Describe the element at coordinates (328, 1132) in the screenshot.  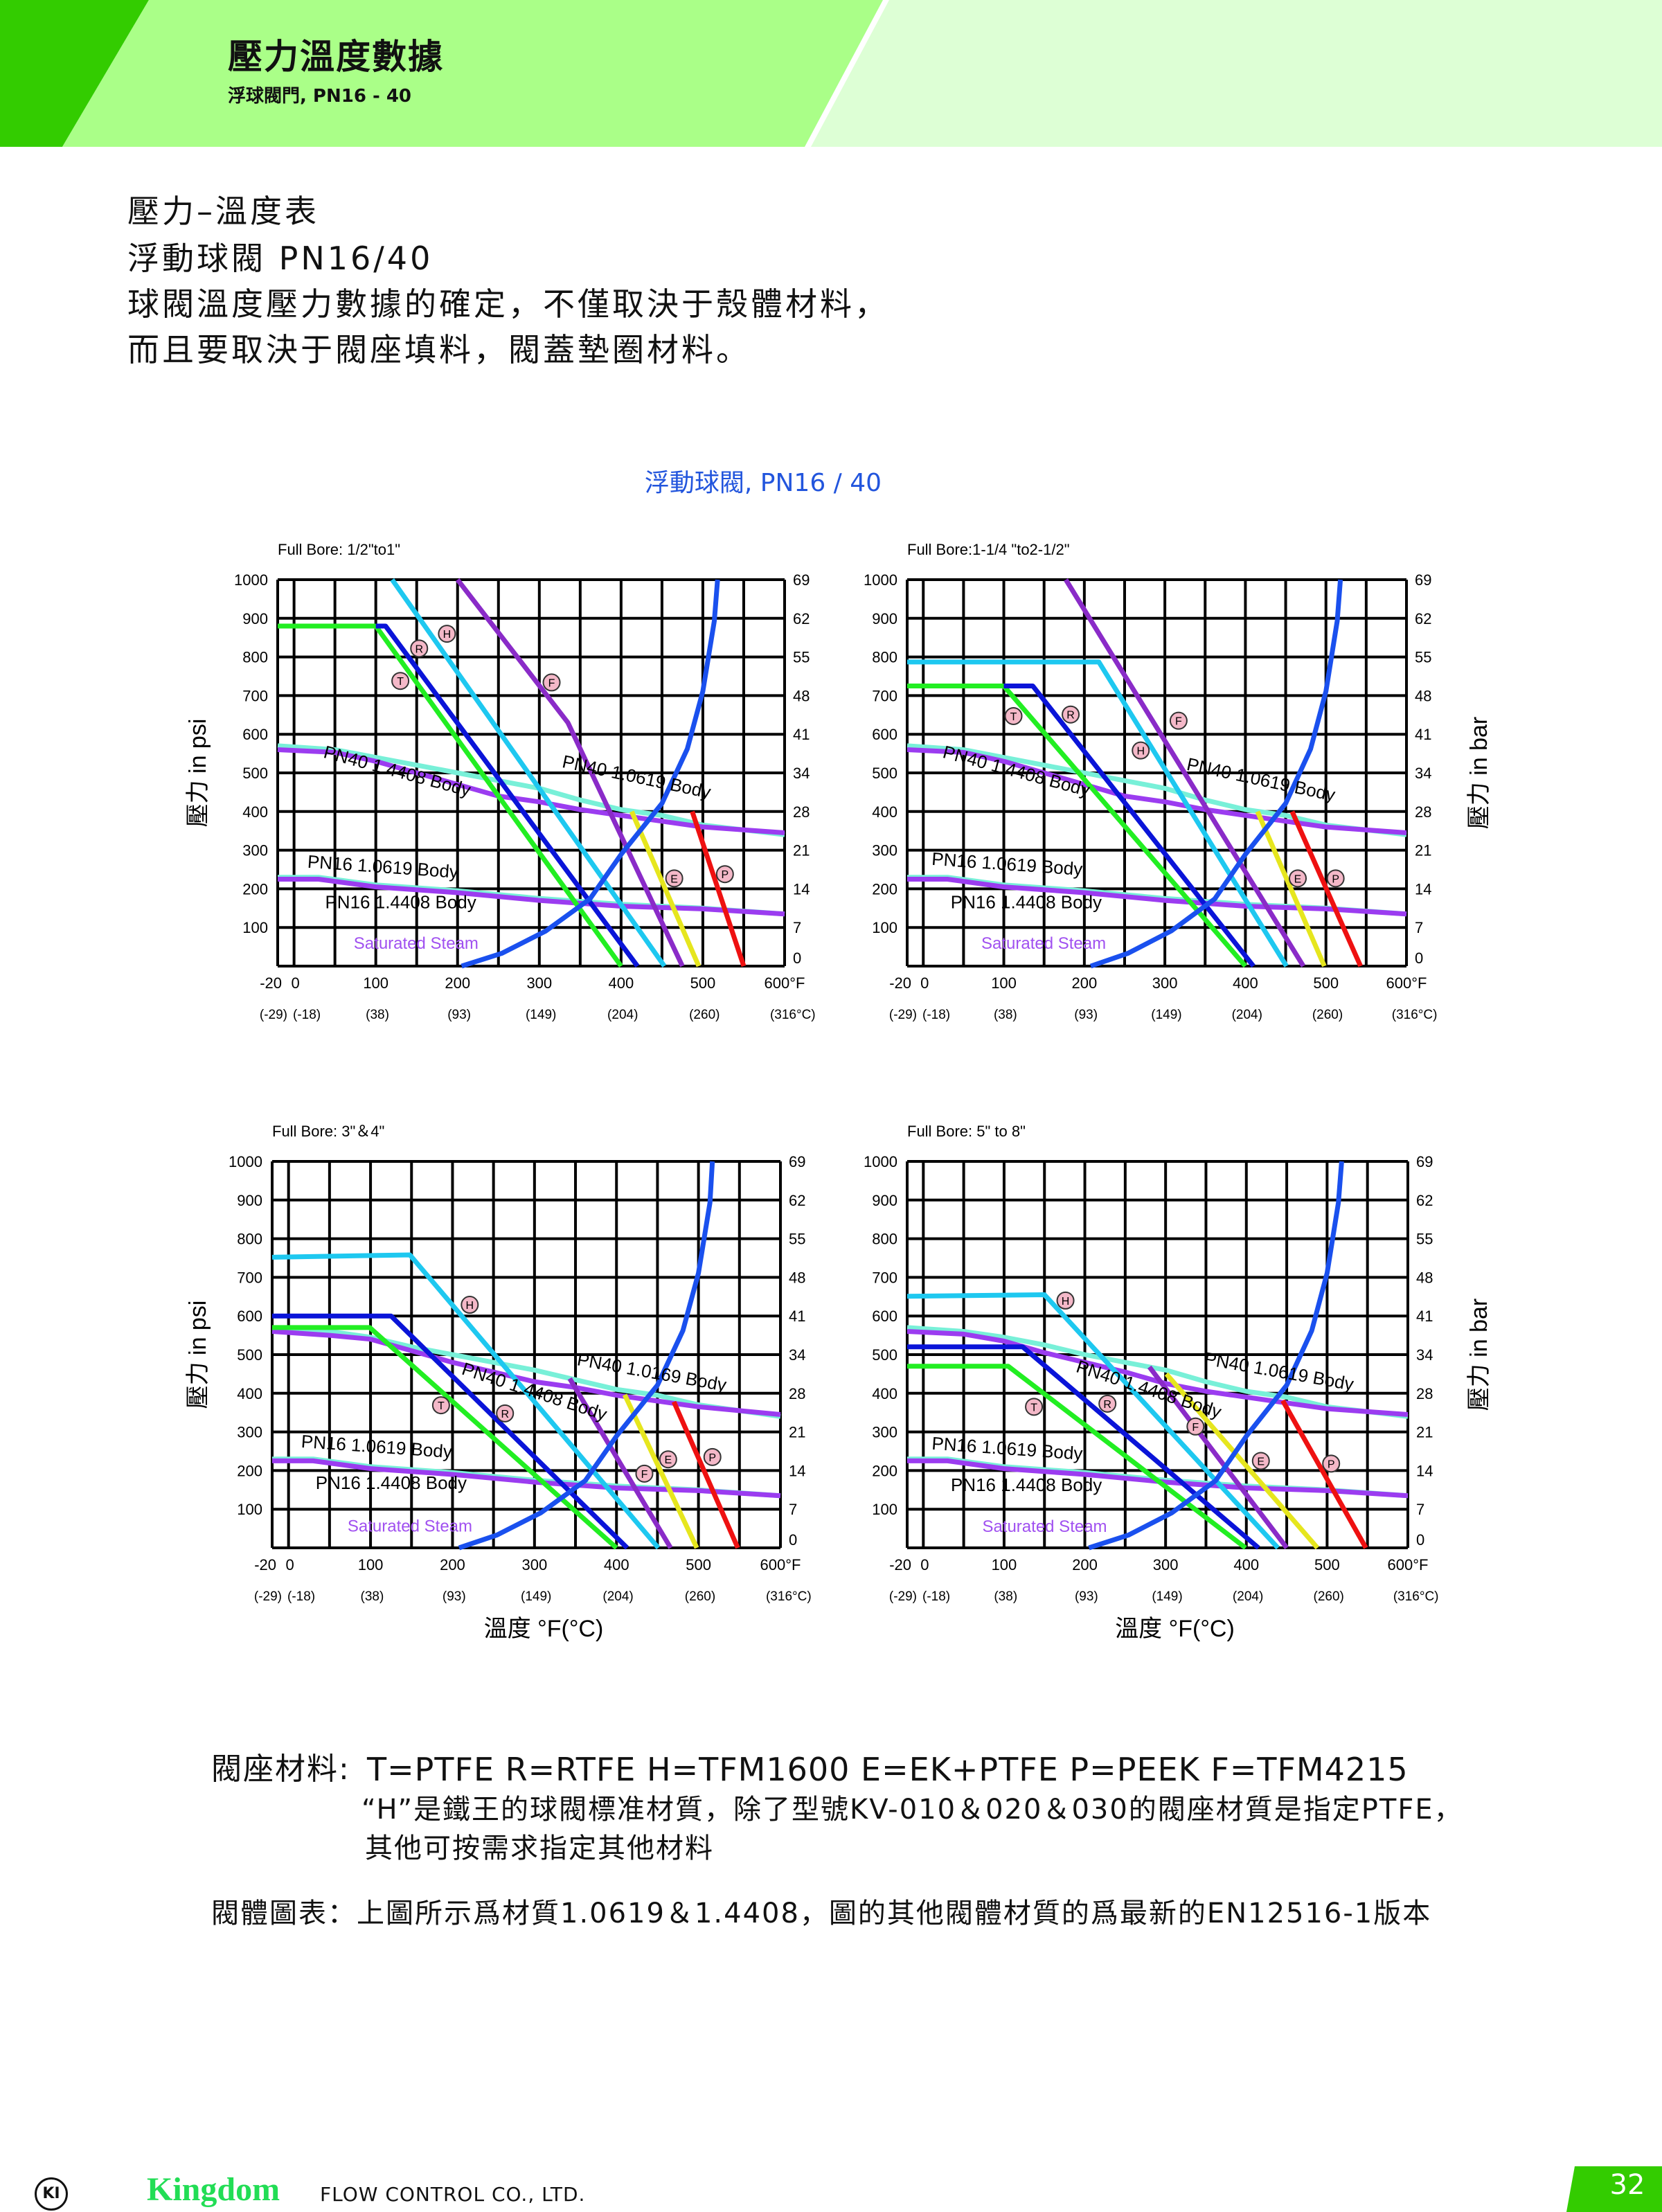
I see `chart-title: Full Bore: 3"＆4"` at that location.